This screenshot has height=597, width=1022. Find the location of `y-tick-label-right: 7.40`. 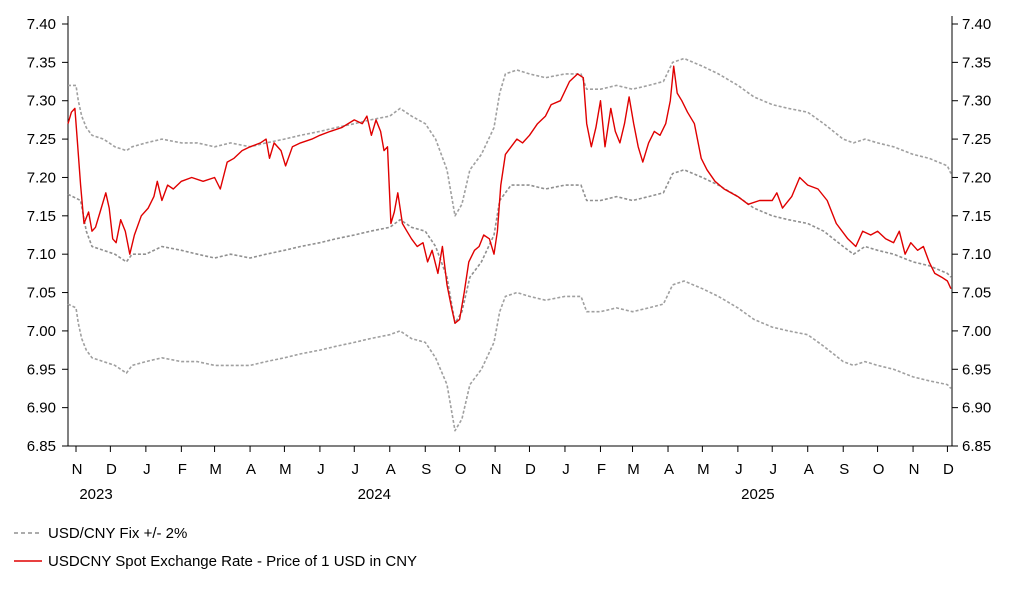

y-tick-label-right: 7.40 is located at coordinates (976, 24).